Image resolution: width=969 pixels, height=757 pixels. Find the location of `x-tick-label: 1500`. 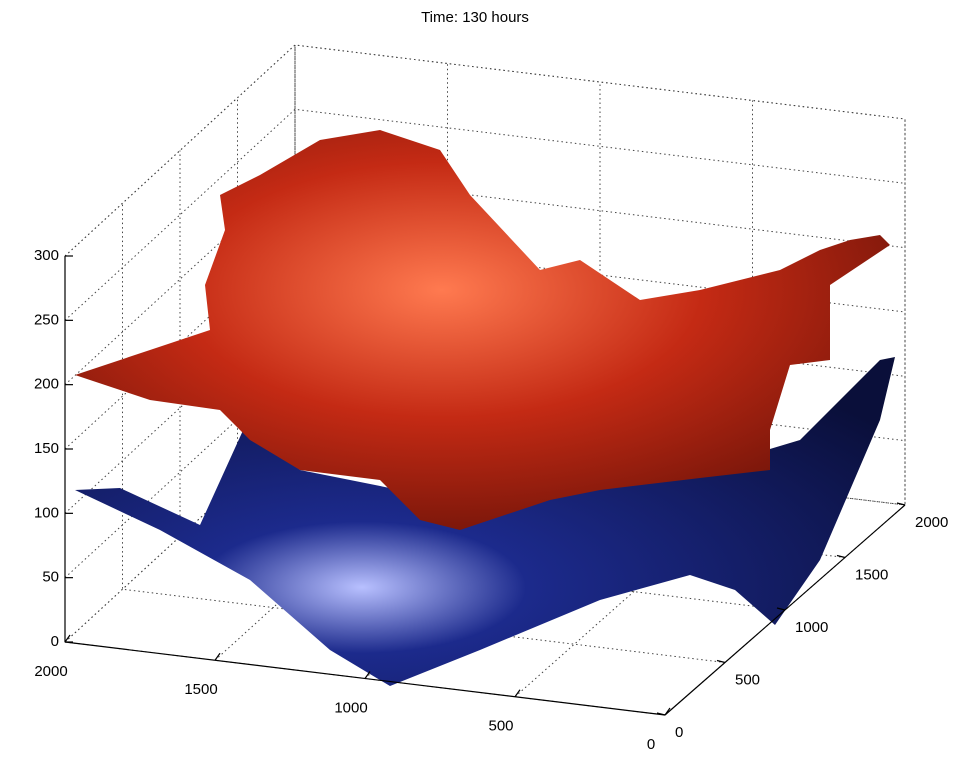

x-tick-label: 1500 is located at coordinates (200, 689).